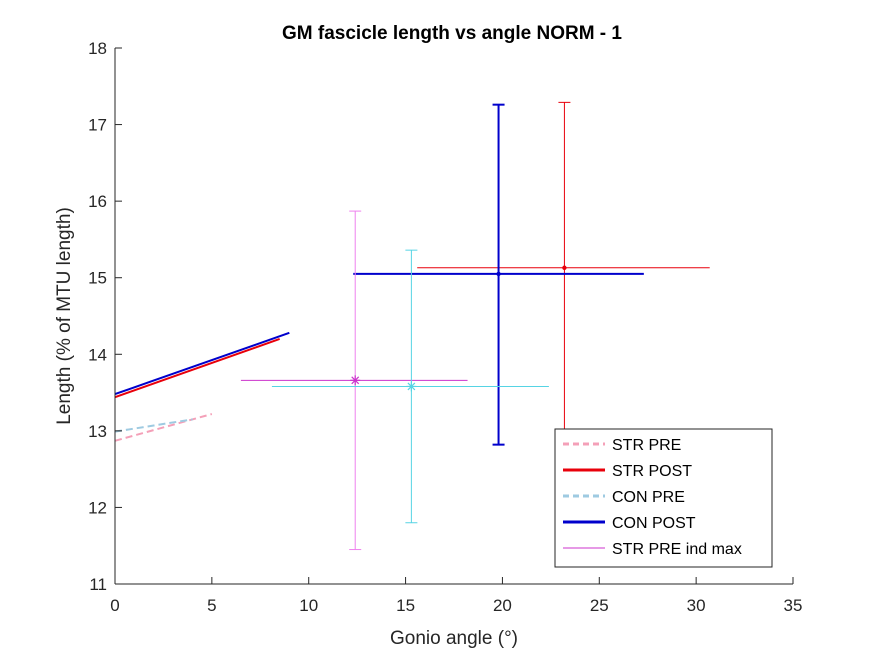  Describe the element at coordinates (308, 605) in the screenshot. I see `x-tick-label-2: 10` at that location.